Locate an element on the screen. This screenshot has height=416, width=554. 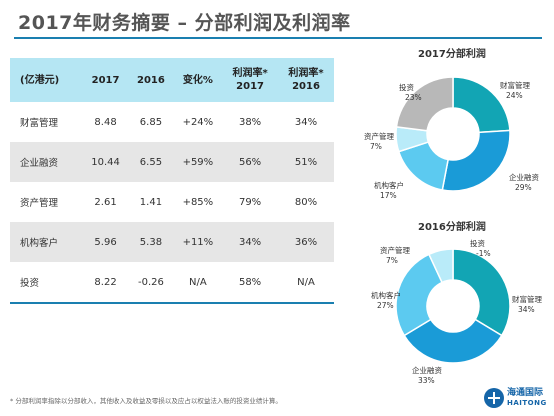
table-row: 企业融资 10.44 6.55 +59% 56% 51% is located at coordinates (172, 162).